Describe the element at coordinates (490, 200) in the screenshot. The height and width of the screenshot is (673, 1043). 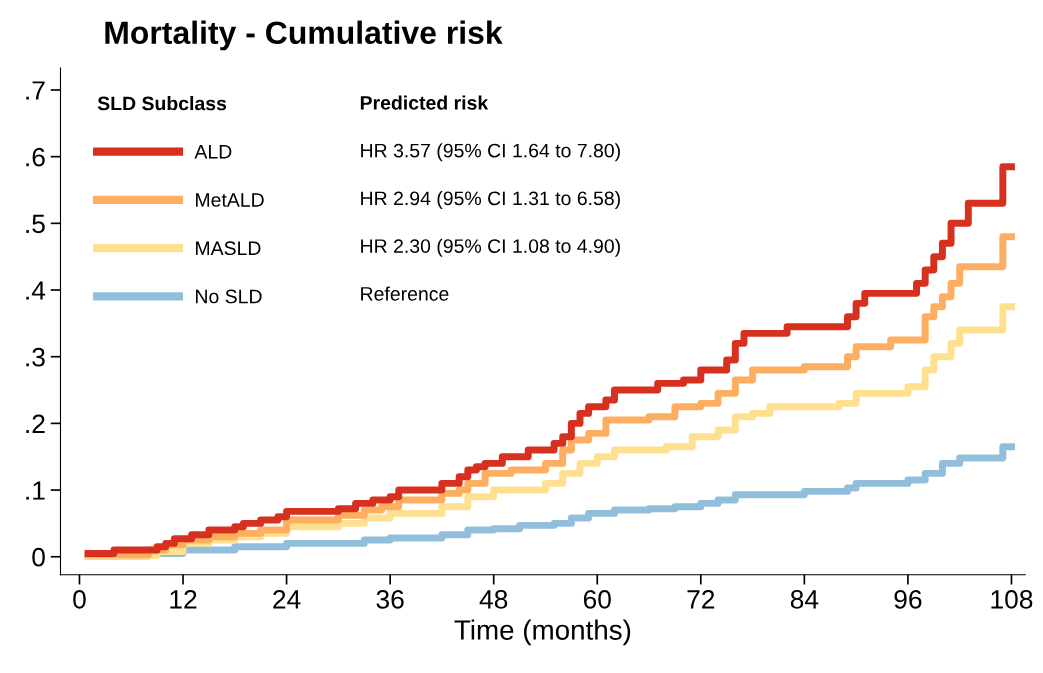
I see `annotation: HR 2.94 (95% CI 1.31 to 6.58)` at that location.